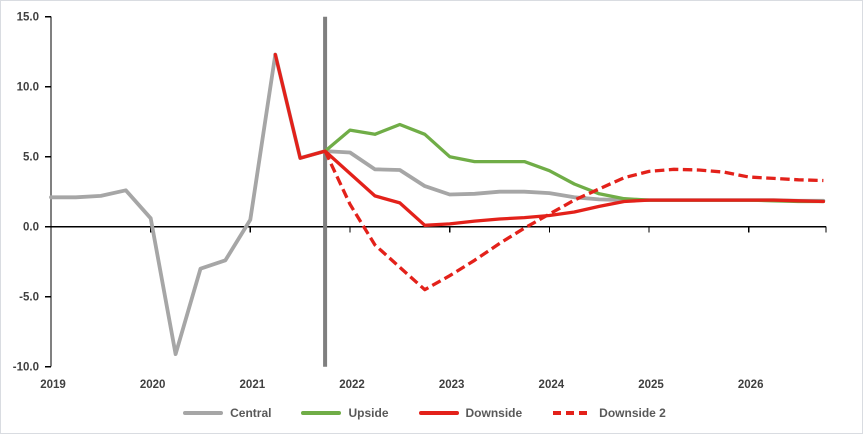  Describe the element at coordinates (227, 413) in the screenshot. I see `legend-item-central: Central` at that location.